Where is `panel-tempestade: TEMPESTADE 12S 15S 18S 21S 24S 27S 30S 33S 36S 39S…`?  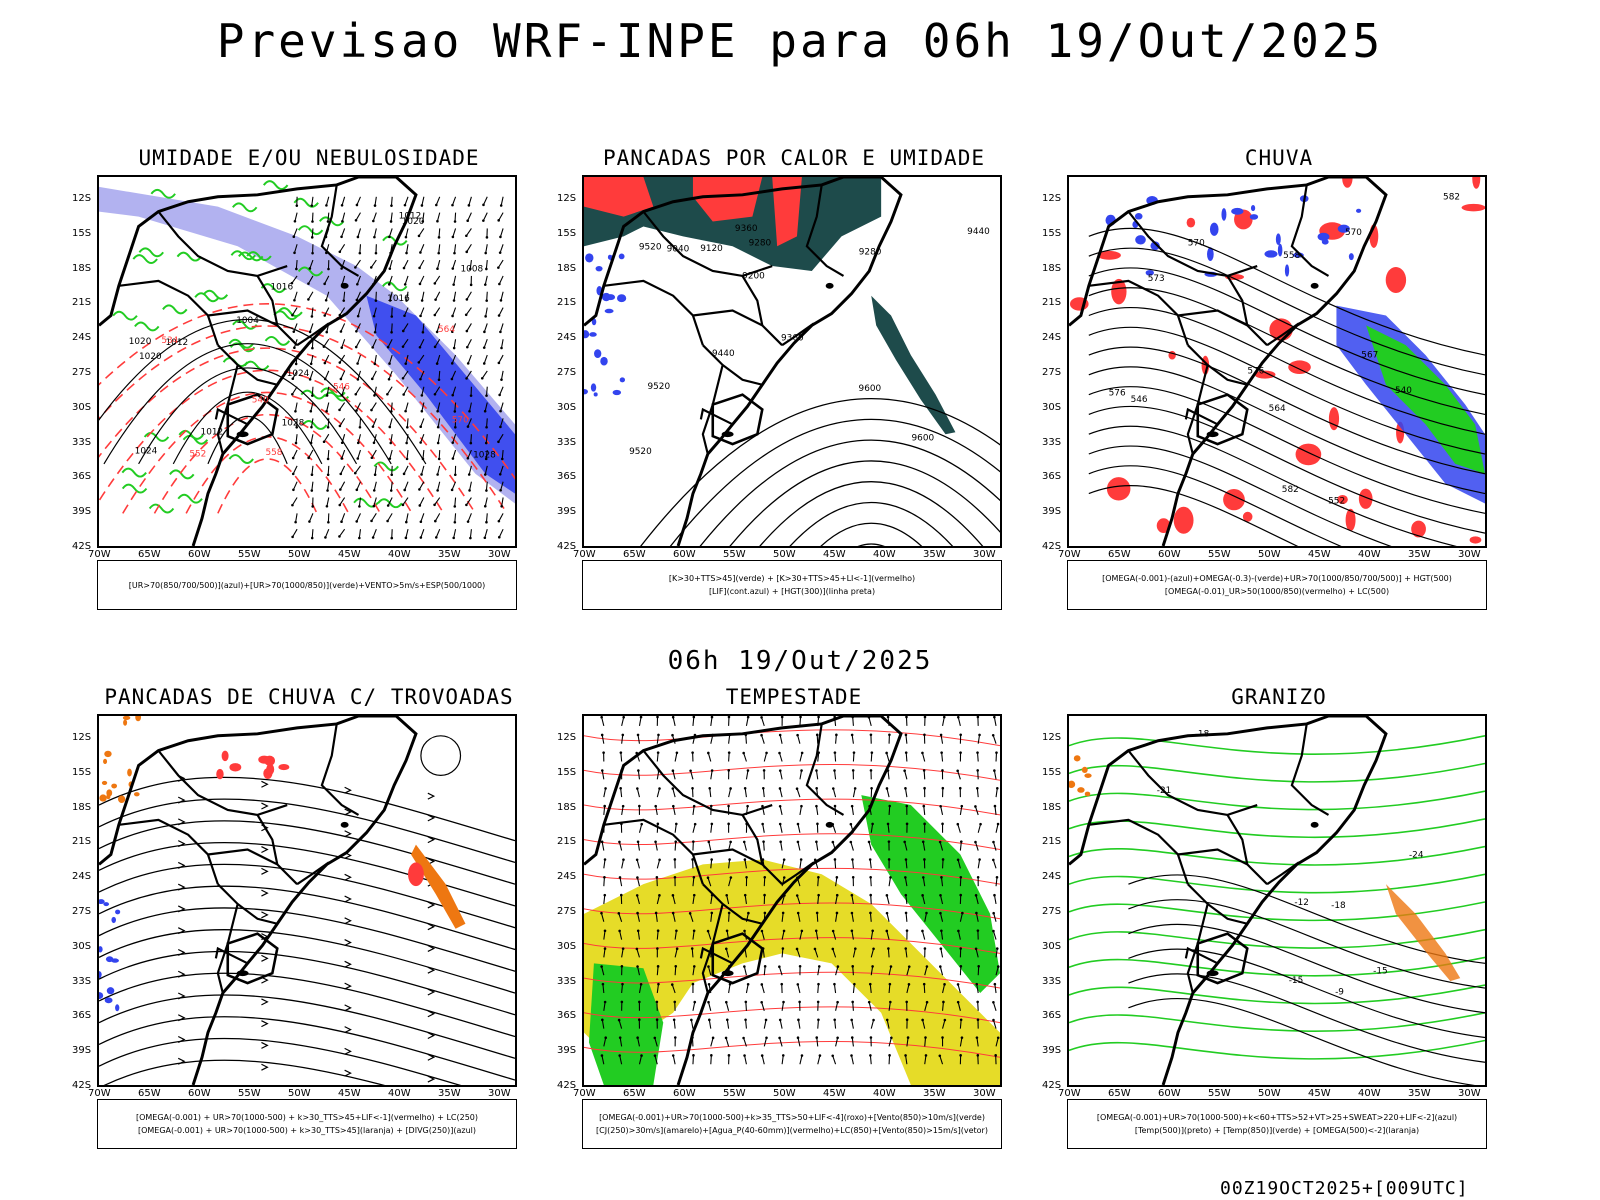 panel-tempestade: TEMPESTADE 12S 15S 18S 21S 24S 27S 30S 33S 36S 39S… is located at coordinates (794, 930).